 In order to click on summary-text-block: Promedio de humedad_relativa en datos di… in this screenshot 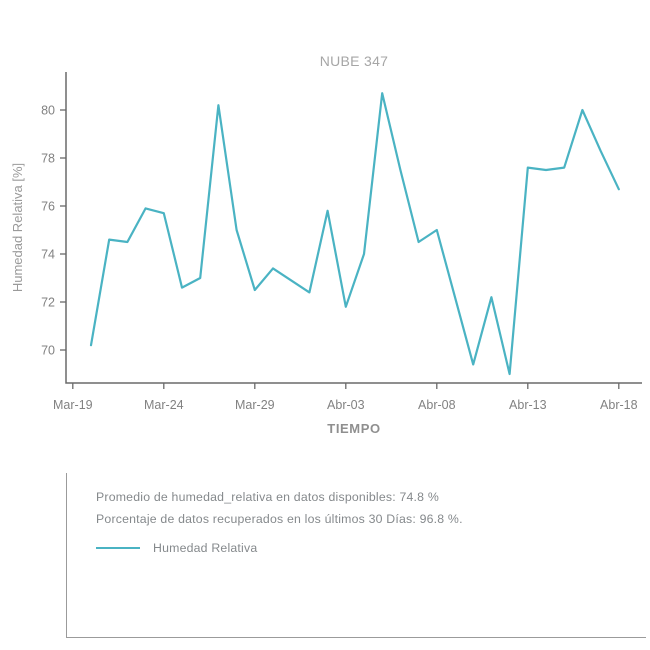, I will do `click(279, 508)`.